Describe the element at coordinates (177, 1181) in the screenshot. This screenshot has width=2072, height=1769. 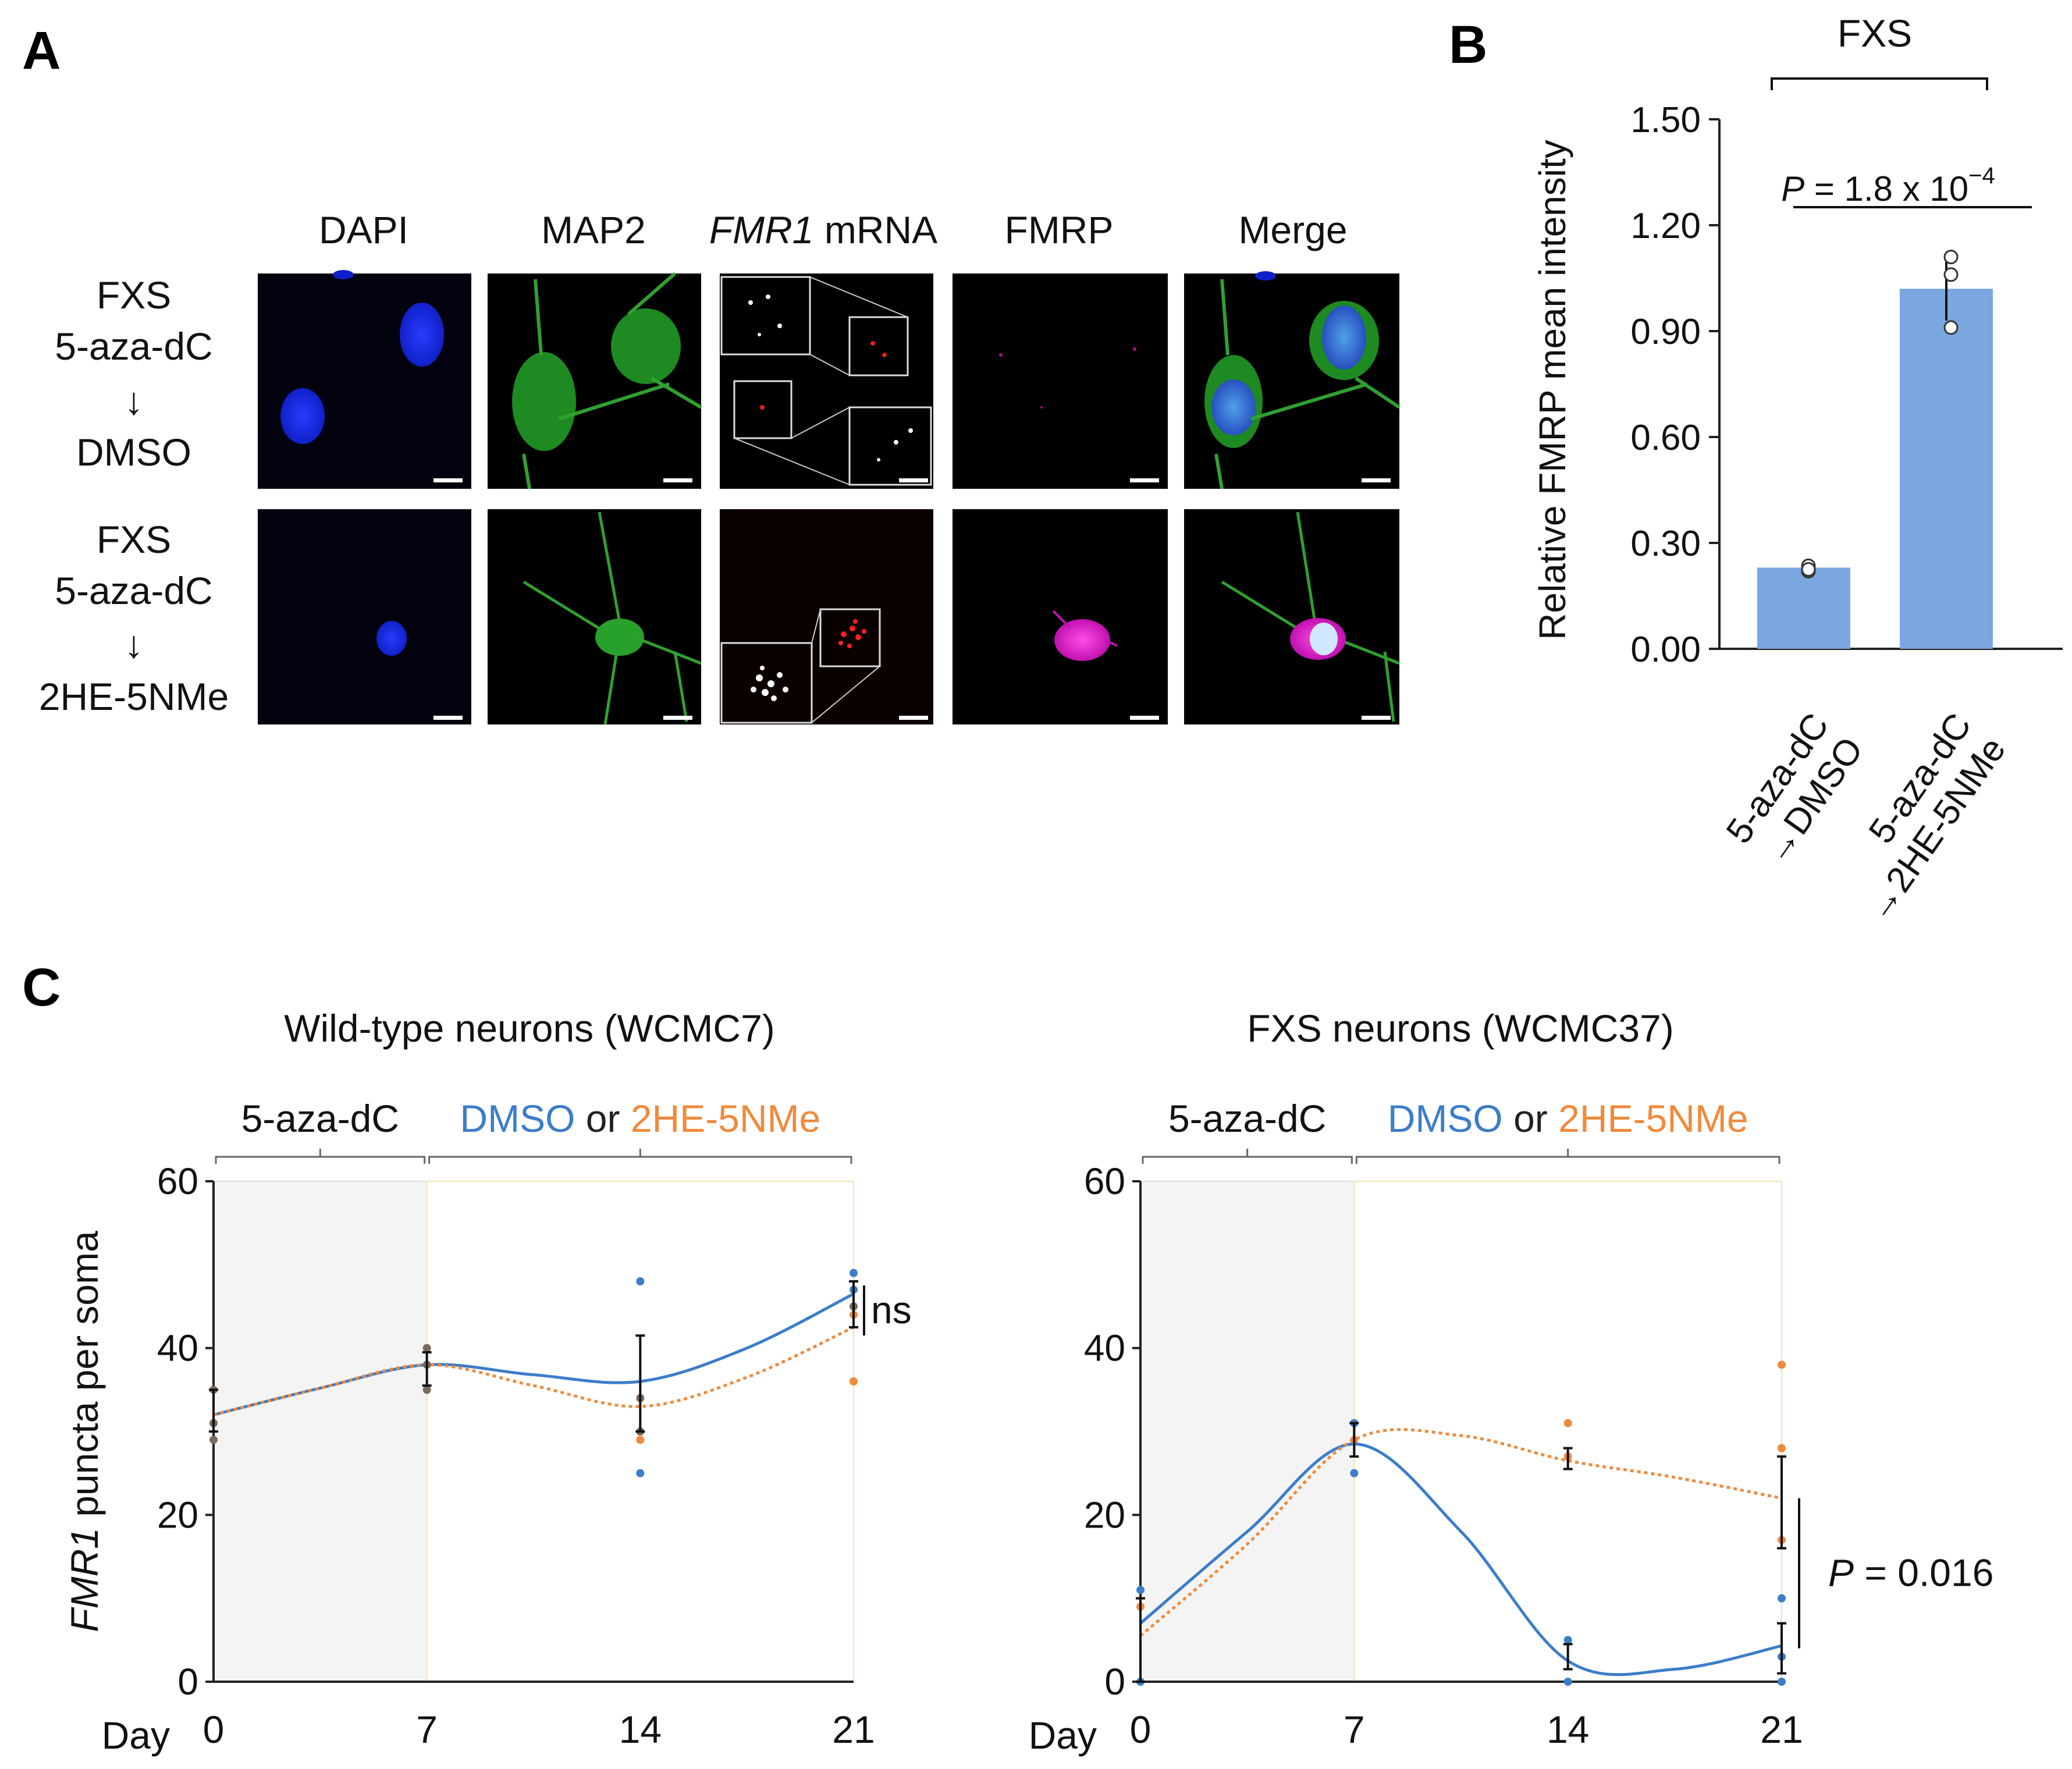
I see `y-tick-label: 60` at that location.